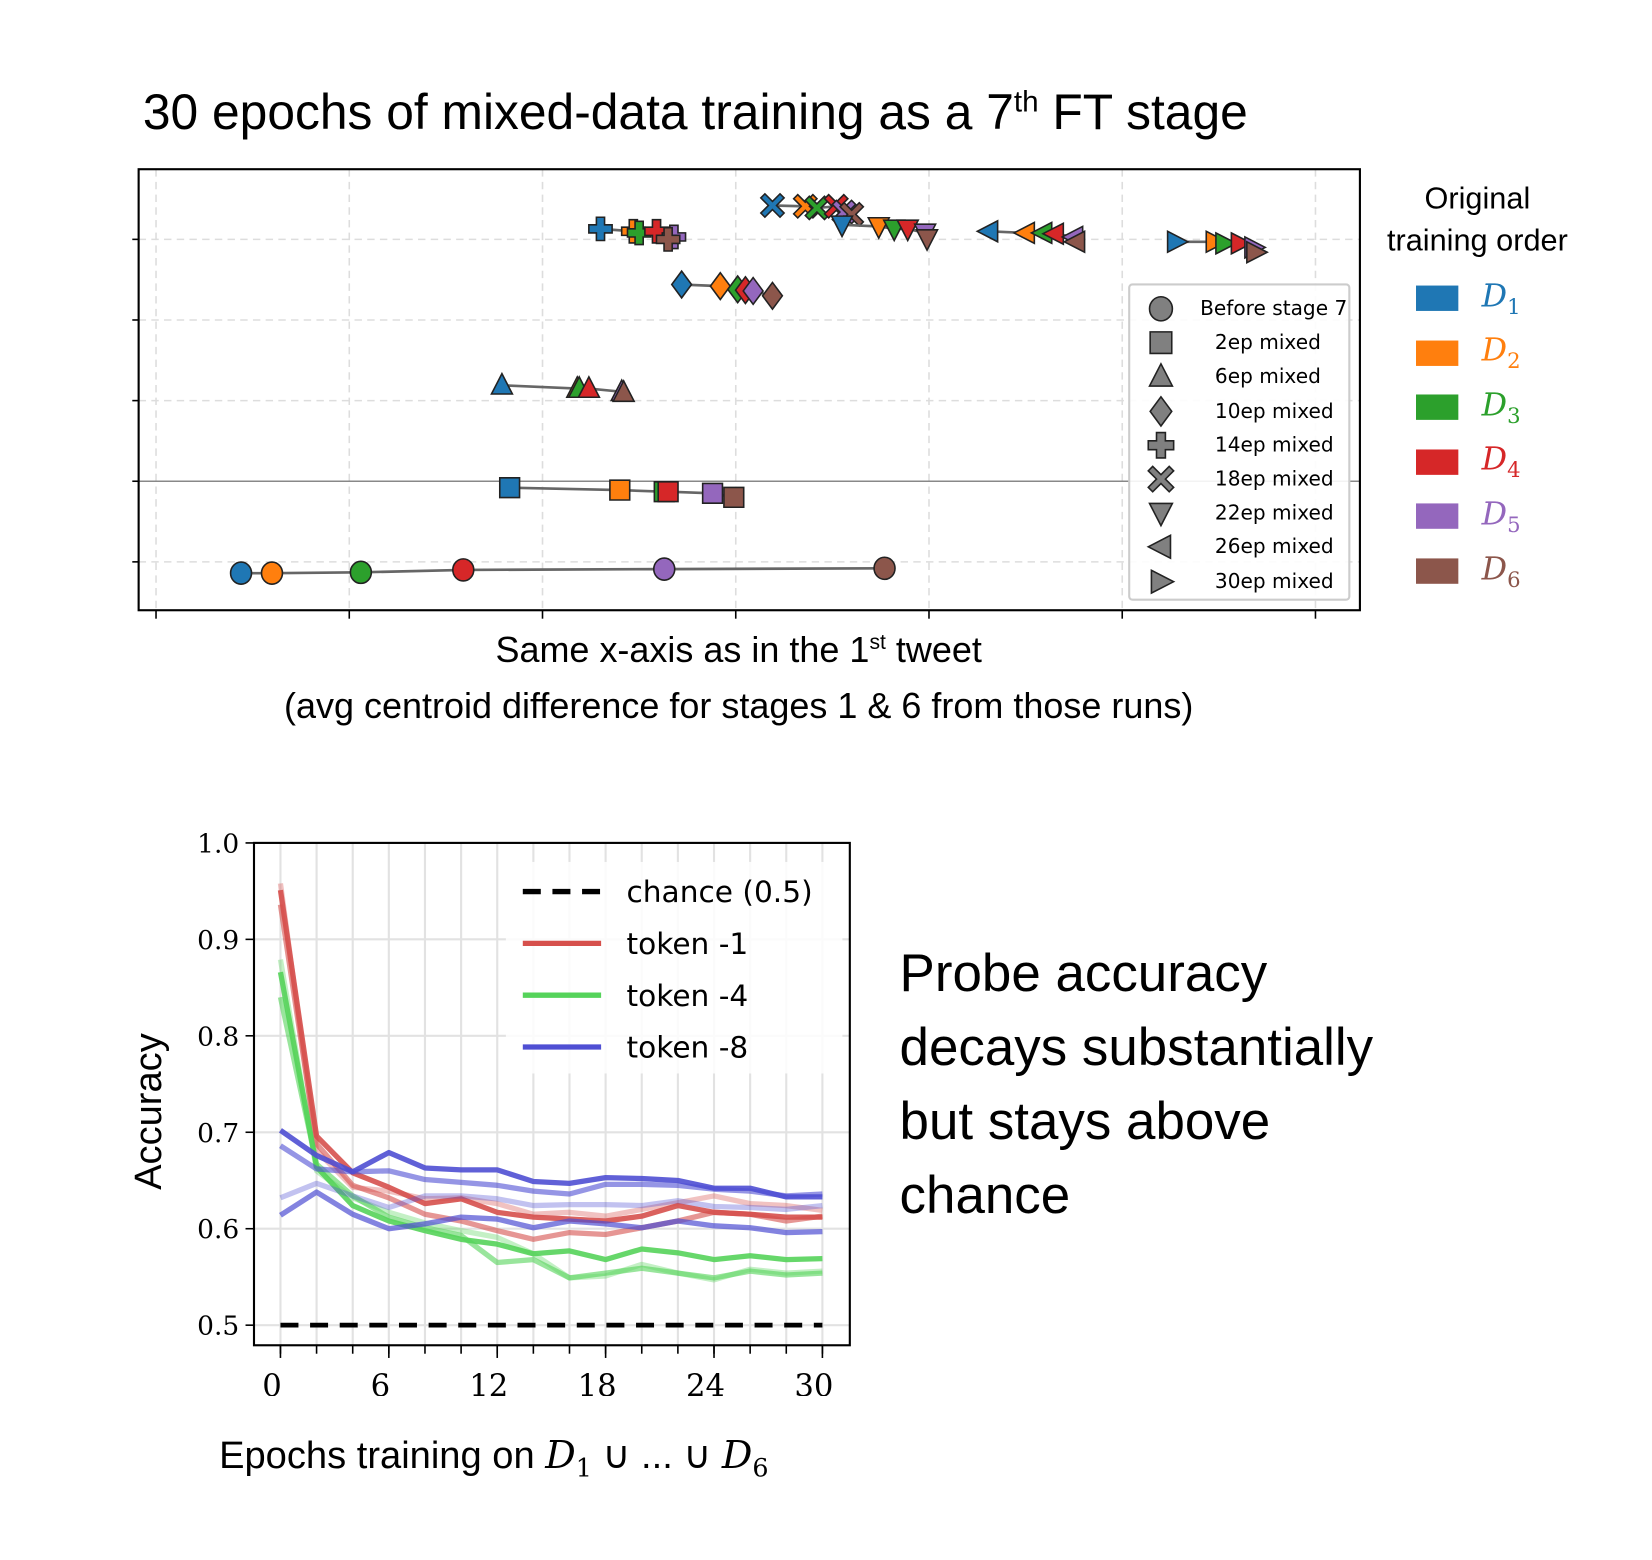  I want to click on annotation-line: but stays above, so click(1085, 1121).